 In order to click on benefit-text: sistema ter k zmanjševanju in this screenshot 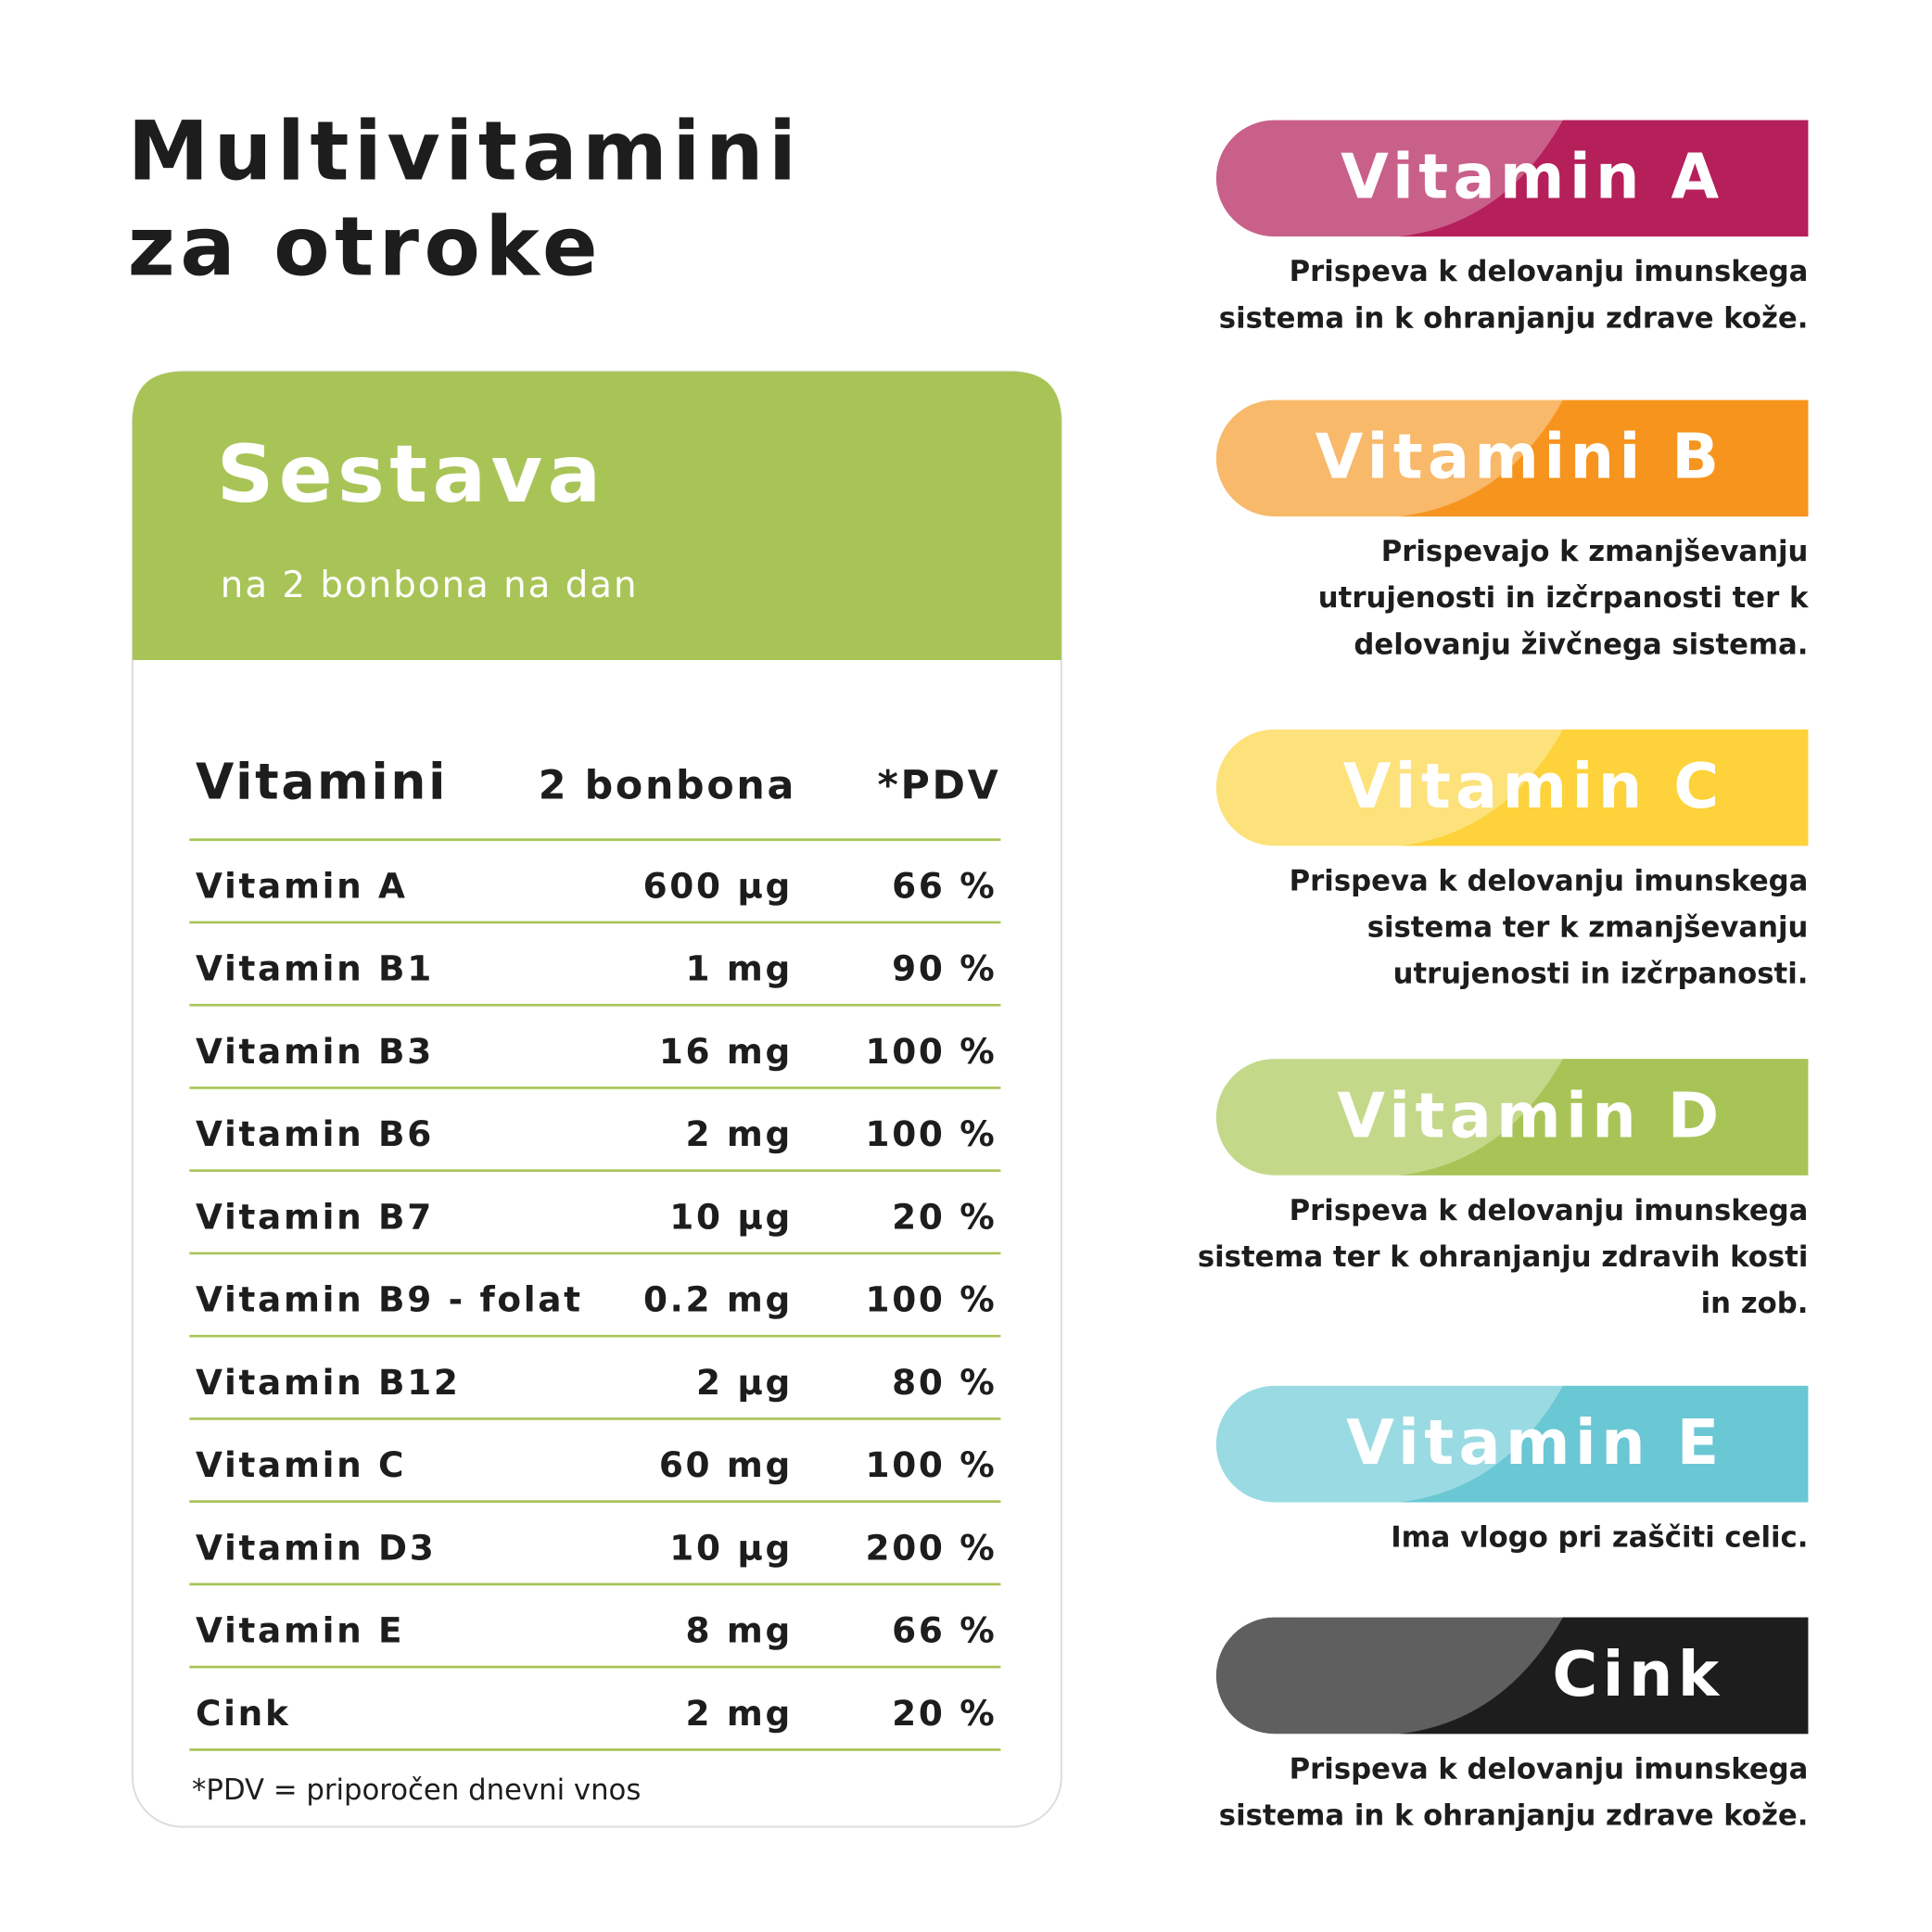, I will do `click(1588, 928)`.